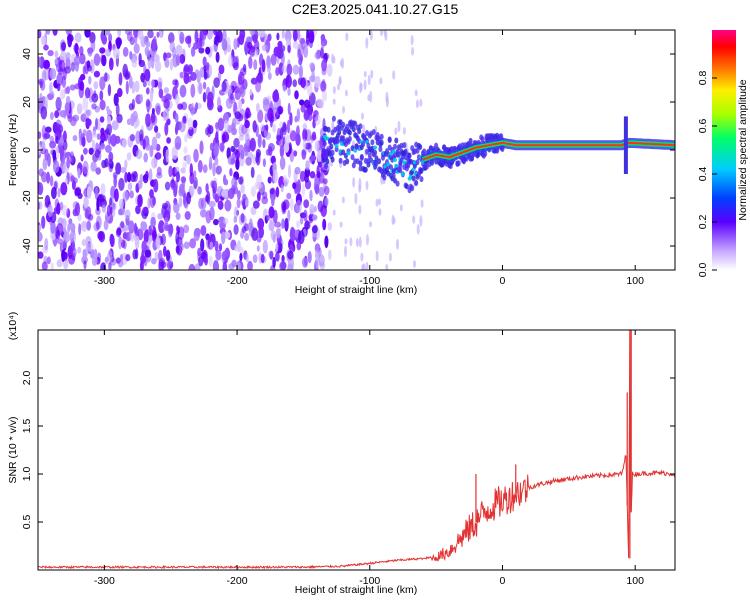 The width and height of the screenshot is (750, 600). Describe the element at coordinates (703, 174) in the screenshot. I see `colorbar-tick-label: 0.4` at that location.